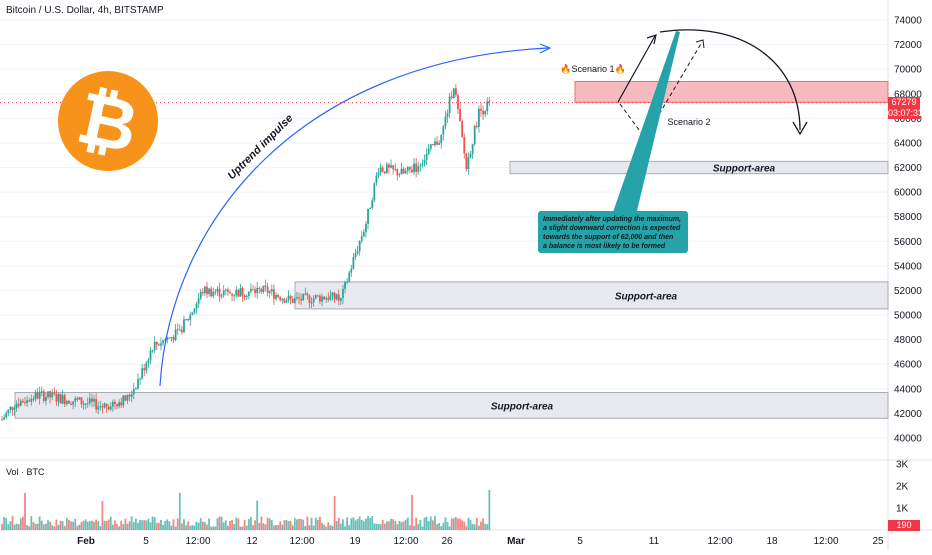  What do you see at coordinates (744, 169) in the screenshot?
I see `support-area-label: Support-area` at bounding box center [744, 169].